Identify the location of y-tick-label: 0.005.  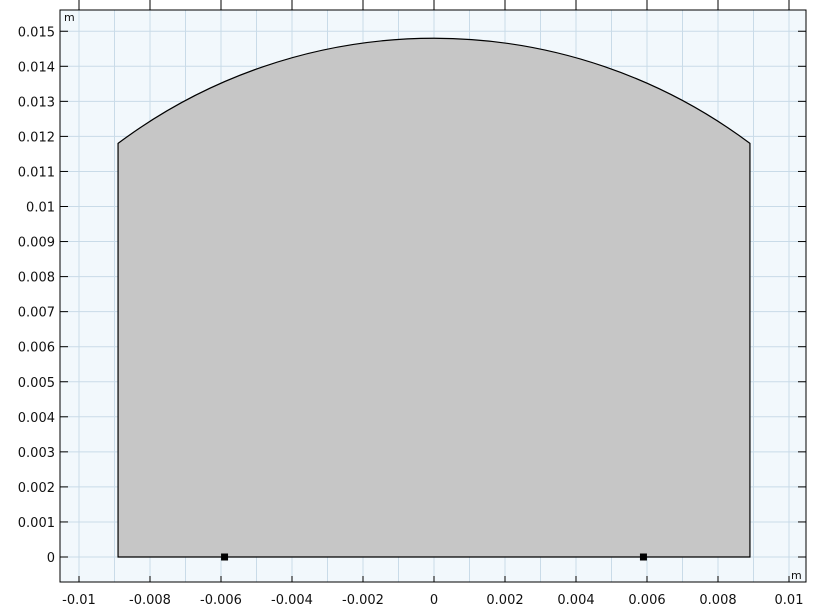
(36, 383).